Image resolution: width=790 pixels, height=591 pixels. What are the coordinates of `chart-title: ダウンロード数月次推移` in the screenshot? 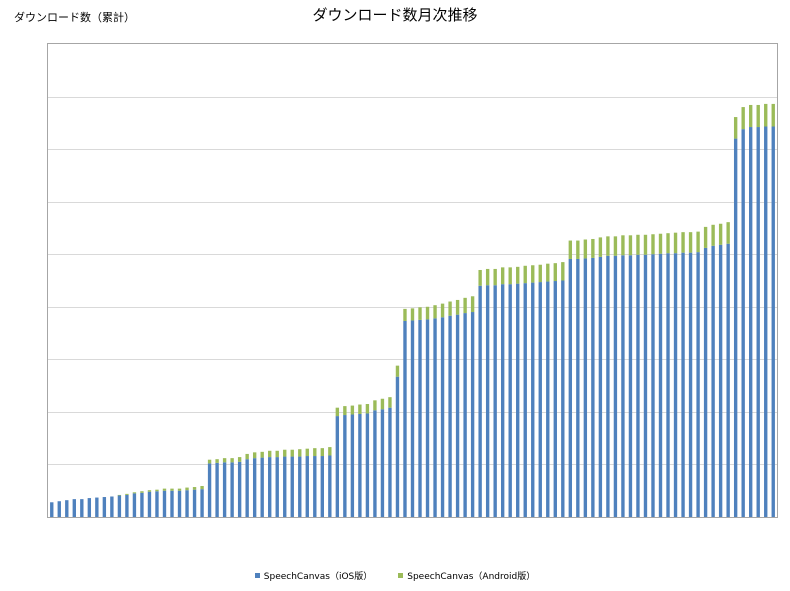 It's located at (395, 15).